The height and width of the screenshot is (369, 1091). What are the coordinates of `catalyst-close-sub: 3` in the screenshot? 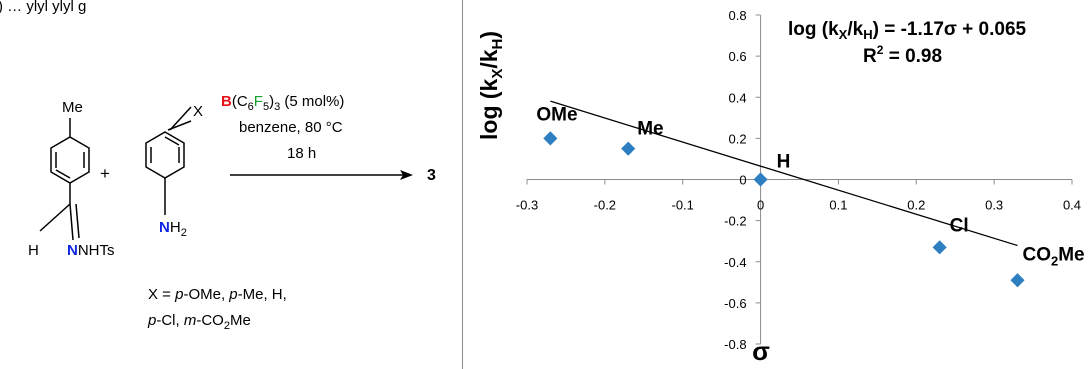 It's located at (277, 107).